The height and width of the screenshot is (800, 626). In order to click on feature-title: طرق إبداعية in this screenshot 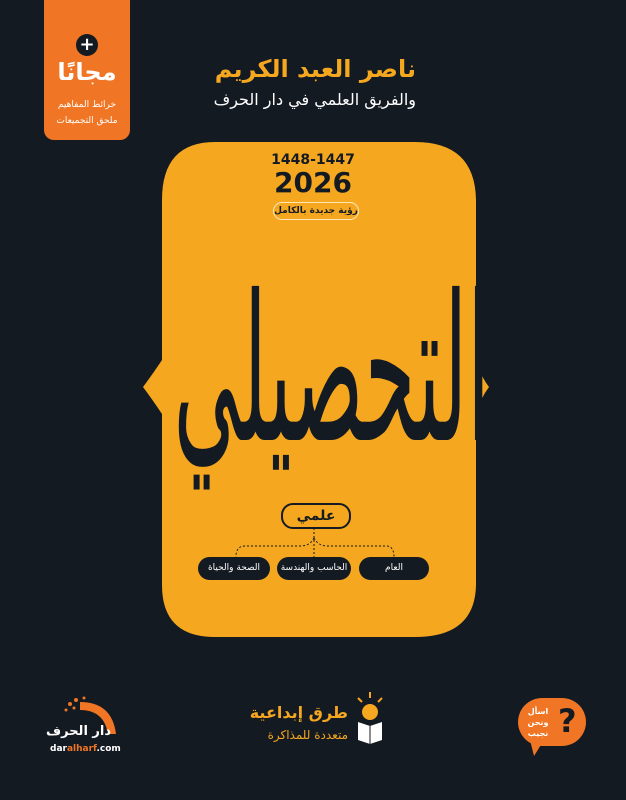, I will do `click(298, 712)`.